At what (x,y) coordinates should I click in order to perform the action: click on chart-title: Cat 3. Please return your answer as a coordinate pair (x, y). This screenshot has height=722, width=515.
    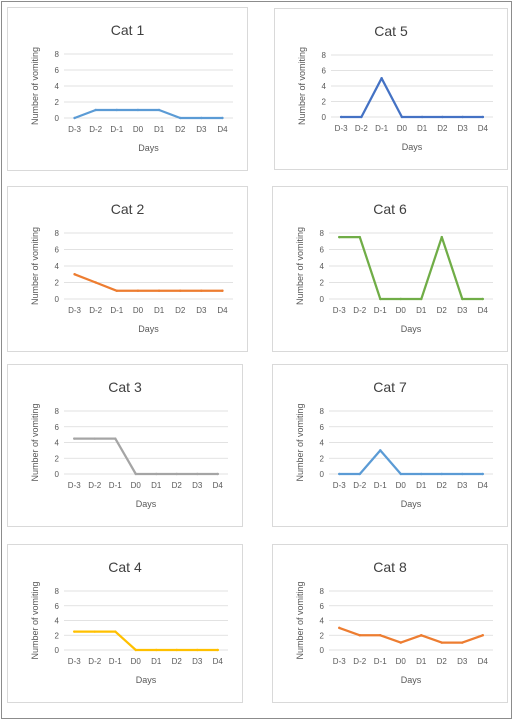
    Looking at the image, I should click on (125, 387).